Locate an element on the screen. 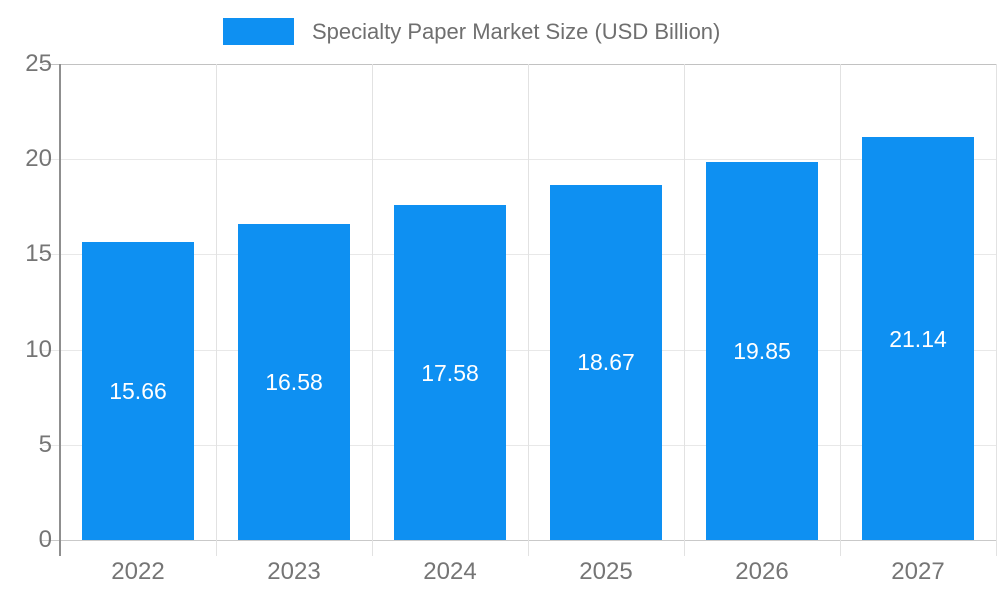 Image resolution: width=1000 pixels, height=600 pixels. bar-2022 is located at coordinates (138, 391).